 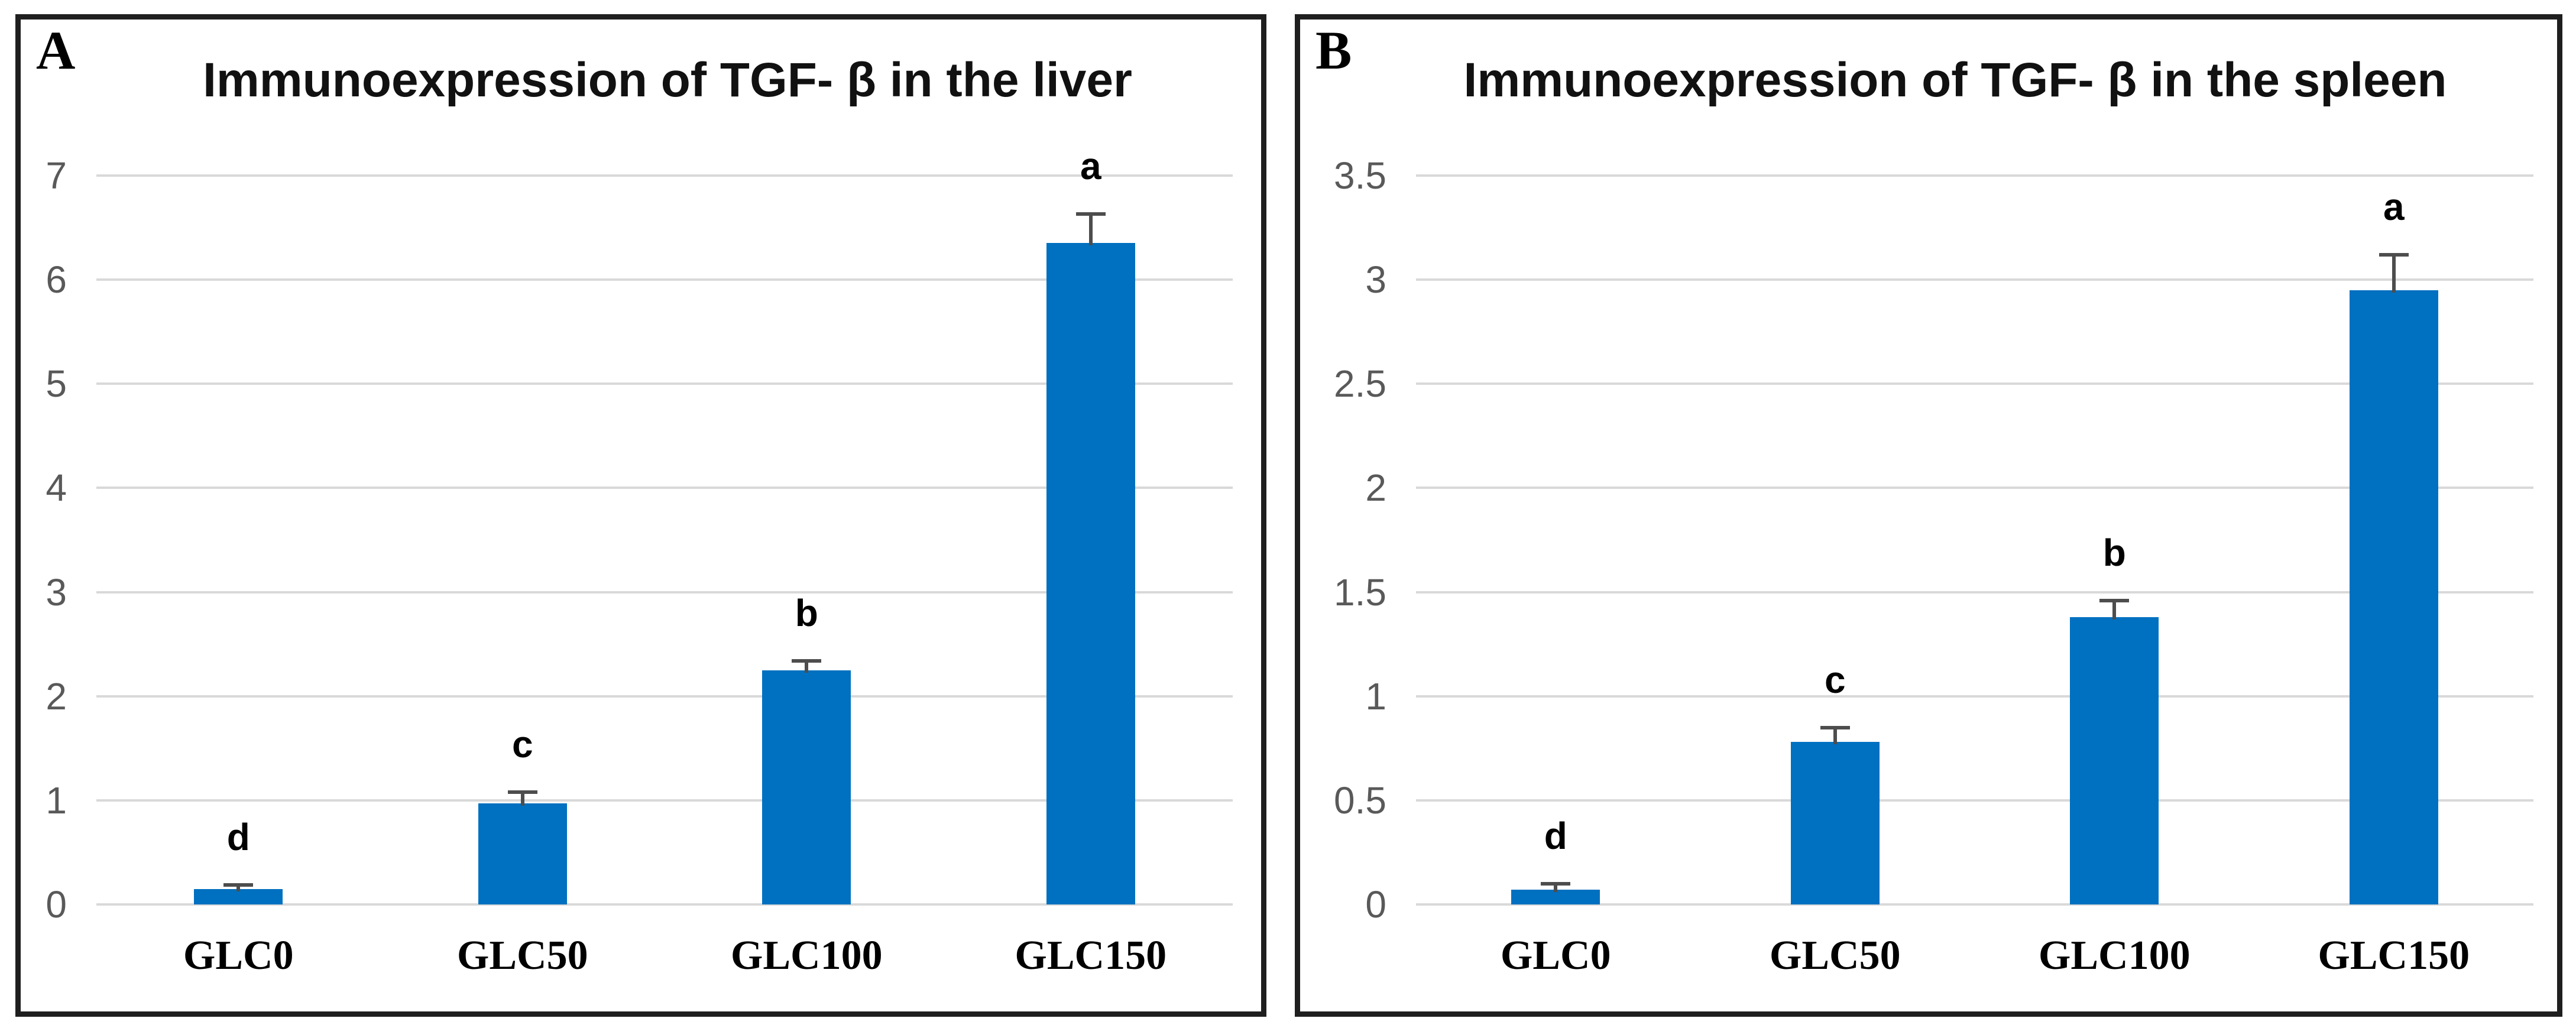 I want to click on y-tick-label: 5, so click(x=56, y=384).